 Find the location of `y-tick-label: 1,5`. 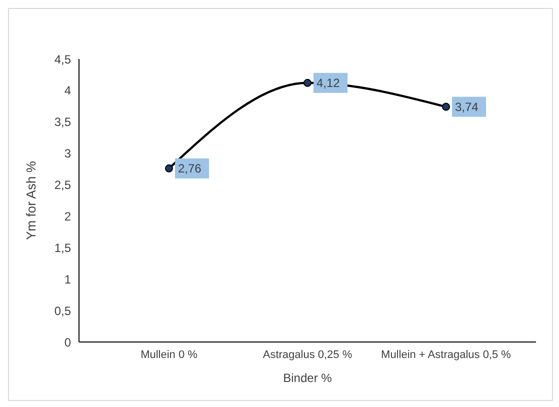

y-tick-label: 1,5 is located at coordinates (63, 247).